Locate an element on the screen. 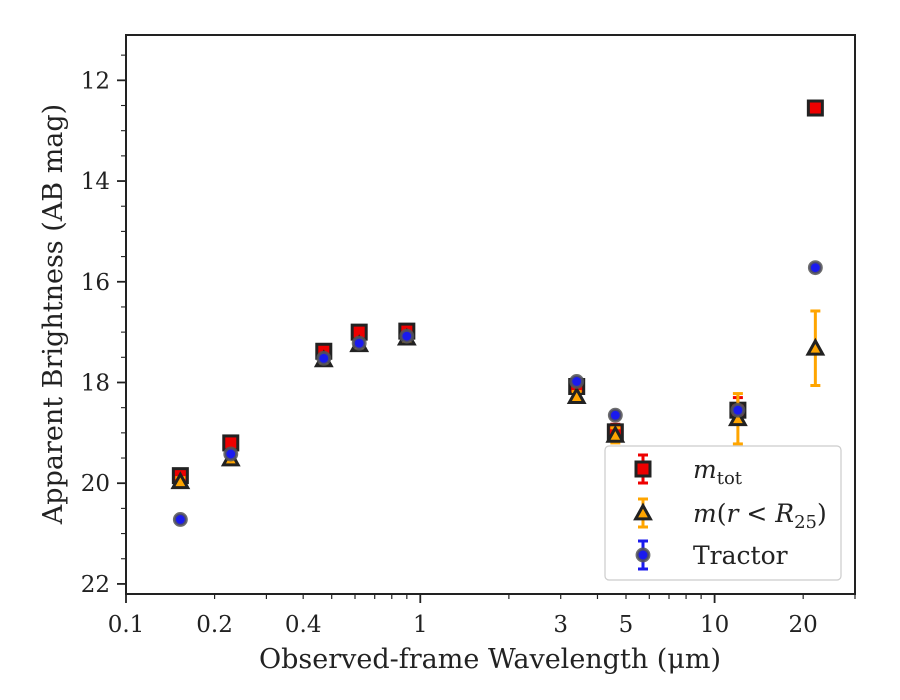 This screenshot has height=700, width=900. legend-entry: m(r < R25) is located at coordinates (730, 515).